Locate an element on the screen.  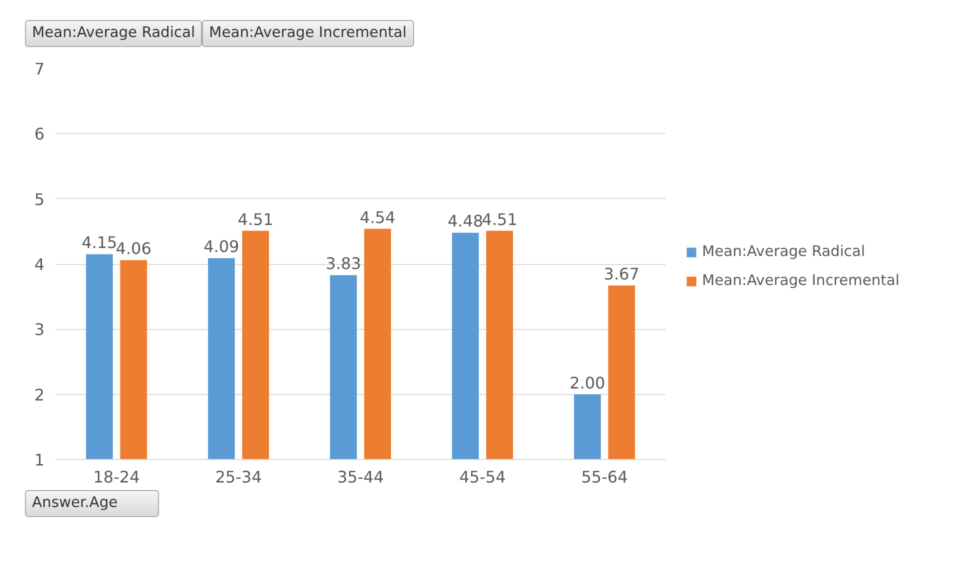
y-tick-label: 1 is located at coordinates (39, 460).